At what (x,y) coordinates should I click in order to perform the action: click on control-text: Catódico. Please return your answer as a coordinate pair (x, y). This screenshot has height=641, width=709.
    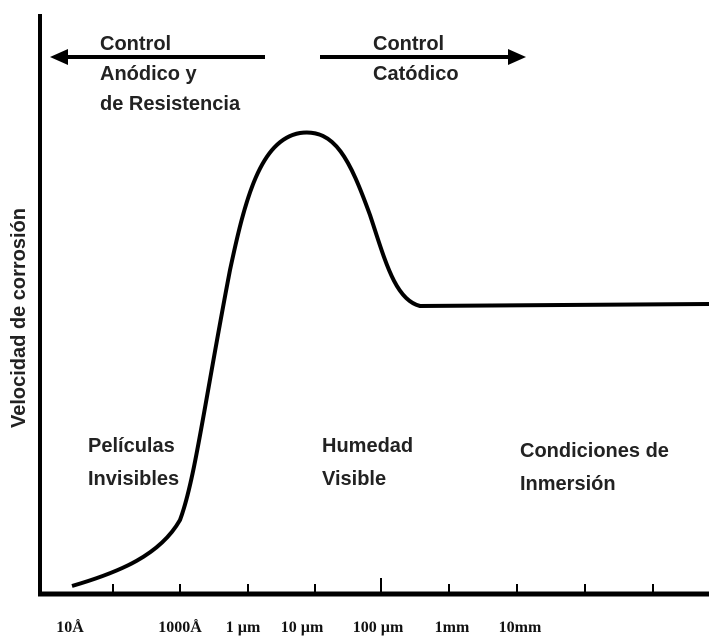
    Looking at the image, I should click on (416, 74).